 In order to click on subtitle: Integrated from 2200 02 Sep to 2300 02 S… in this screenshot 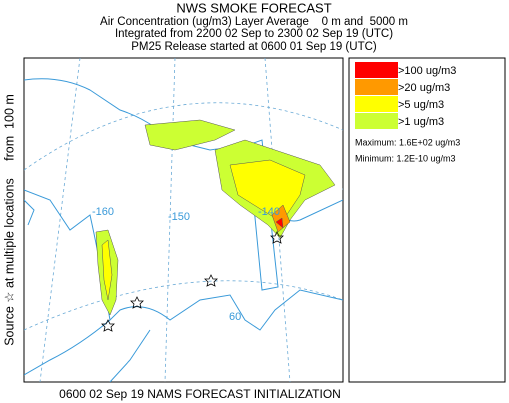, I will do `click(254, 34)`.